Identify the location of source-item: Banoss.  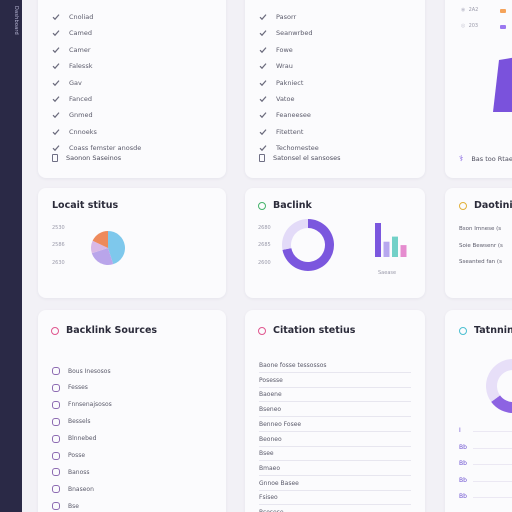
(71, 472).